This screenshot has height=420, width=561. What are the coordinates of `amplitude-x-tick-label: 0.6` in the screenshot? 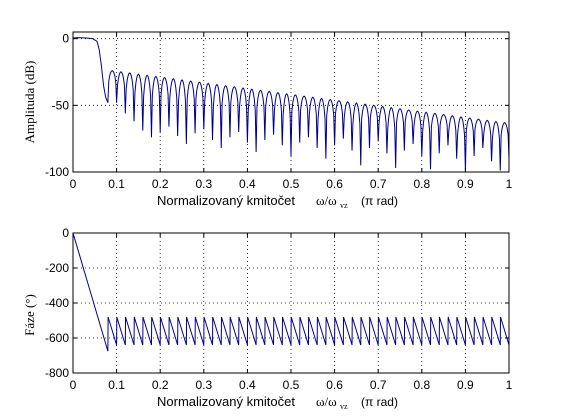 It's located at (334, 184).